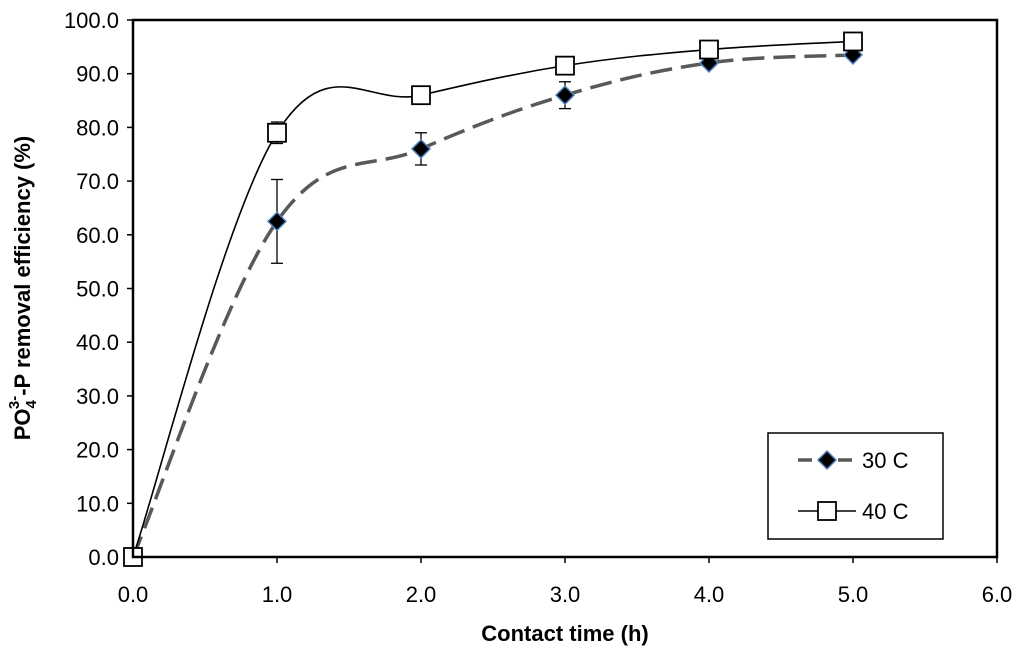 This screenshot has height=653, width=1024. I want to click on y-tick-label: 50.0, so click(97, 289).